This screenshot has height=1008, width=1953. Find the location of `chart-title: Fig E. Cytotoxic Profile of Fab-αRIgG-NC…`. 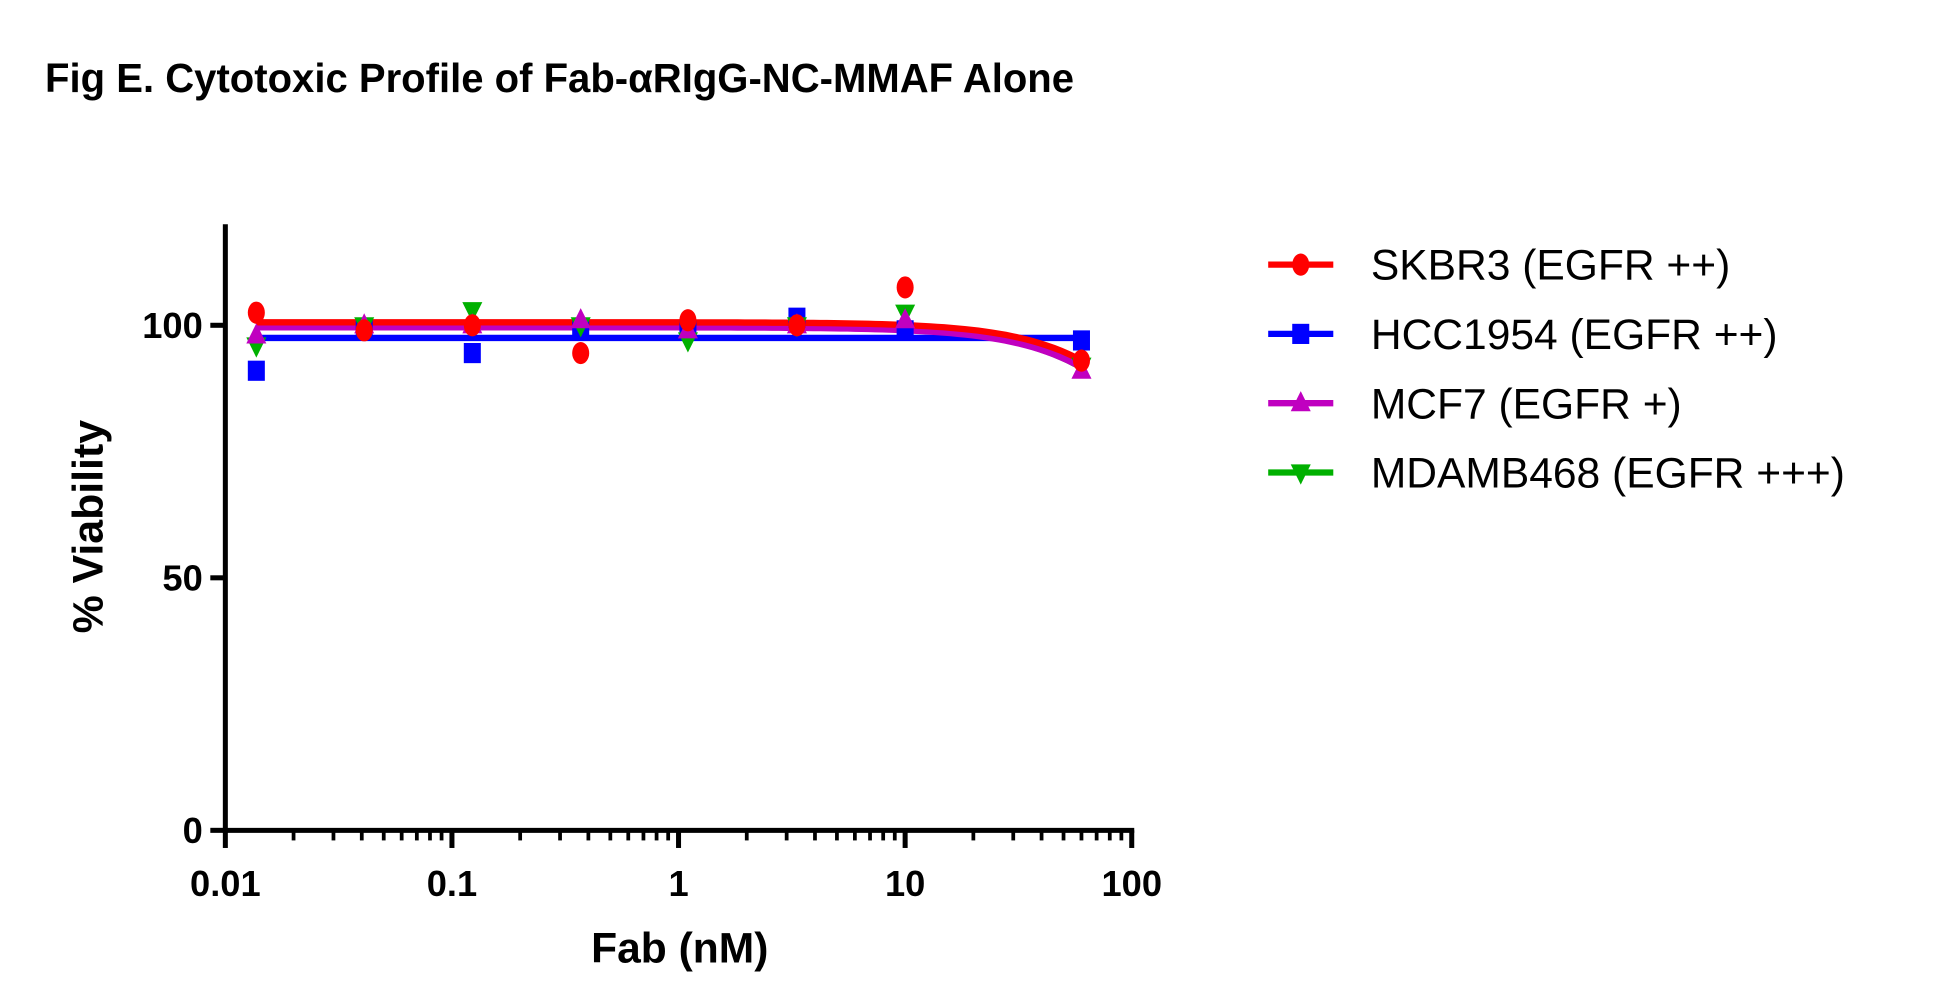

chart-title: Fig E. Cytotoxic Profile of Fab-αRIgG-NC… is located at coordinates (559, 78).